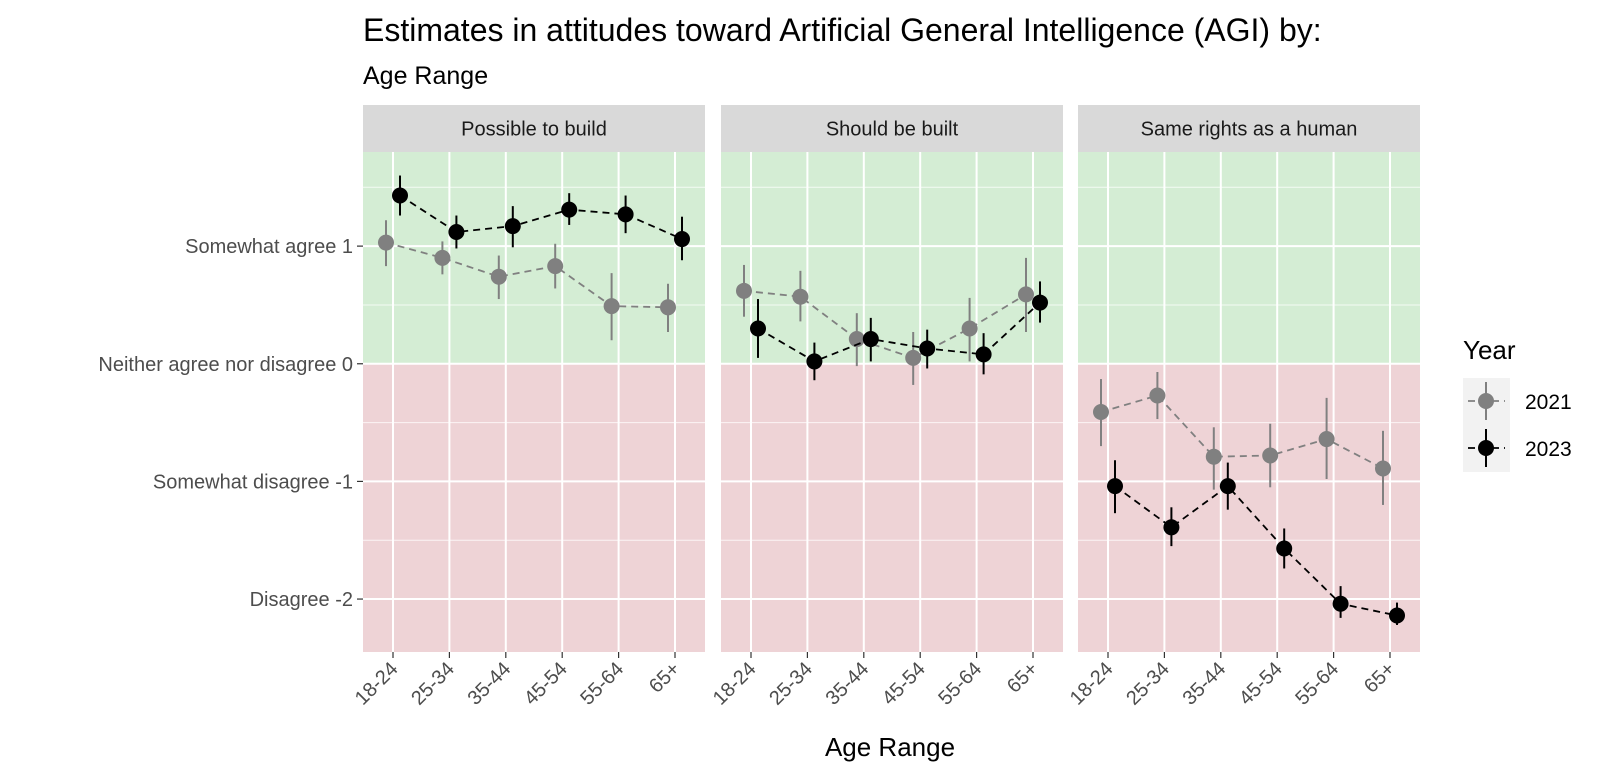 The image size is (1600, 772). Describe the element at coordinates (253, 482) in the screenshot. I see `y-tick-label: Somewhat disagree -1` at that location.